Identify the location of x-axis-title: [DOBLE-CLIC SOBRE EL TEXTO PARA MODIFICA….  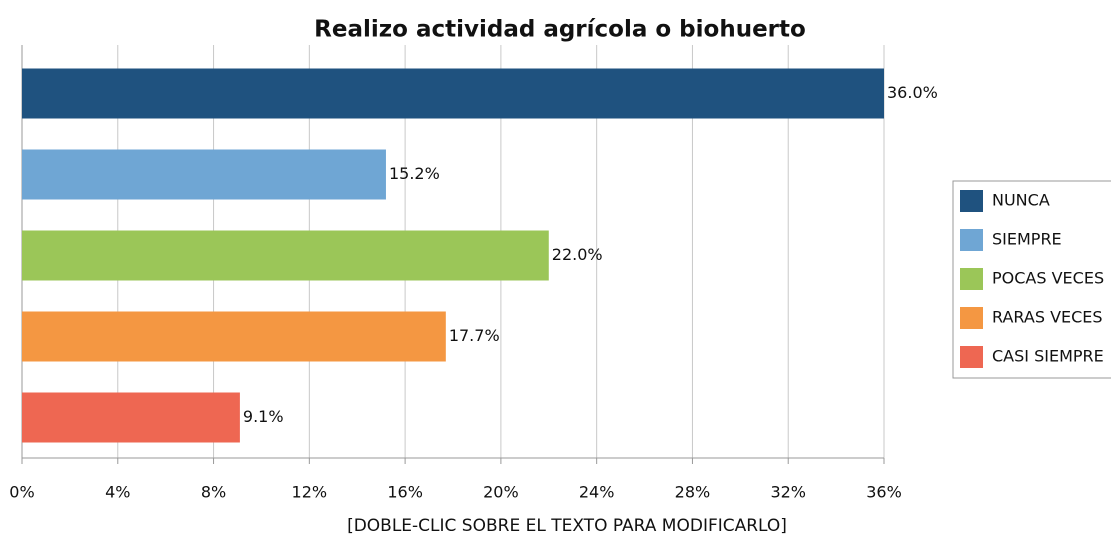
(567, 526).